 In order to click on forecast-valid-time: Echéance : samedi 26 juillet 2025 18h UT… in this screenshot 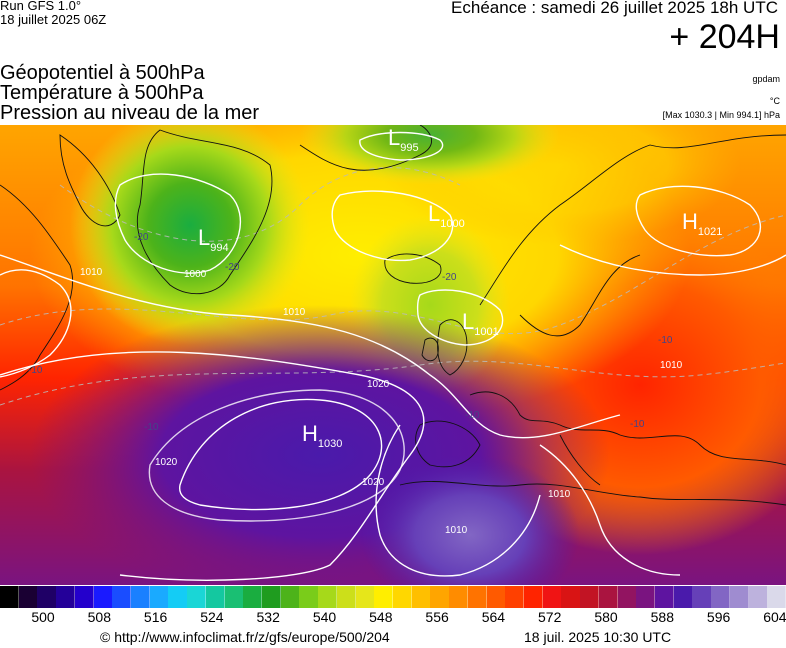, I will do `click(614, 8)`.